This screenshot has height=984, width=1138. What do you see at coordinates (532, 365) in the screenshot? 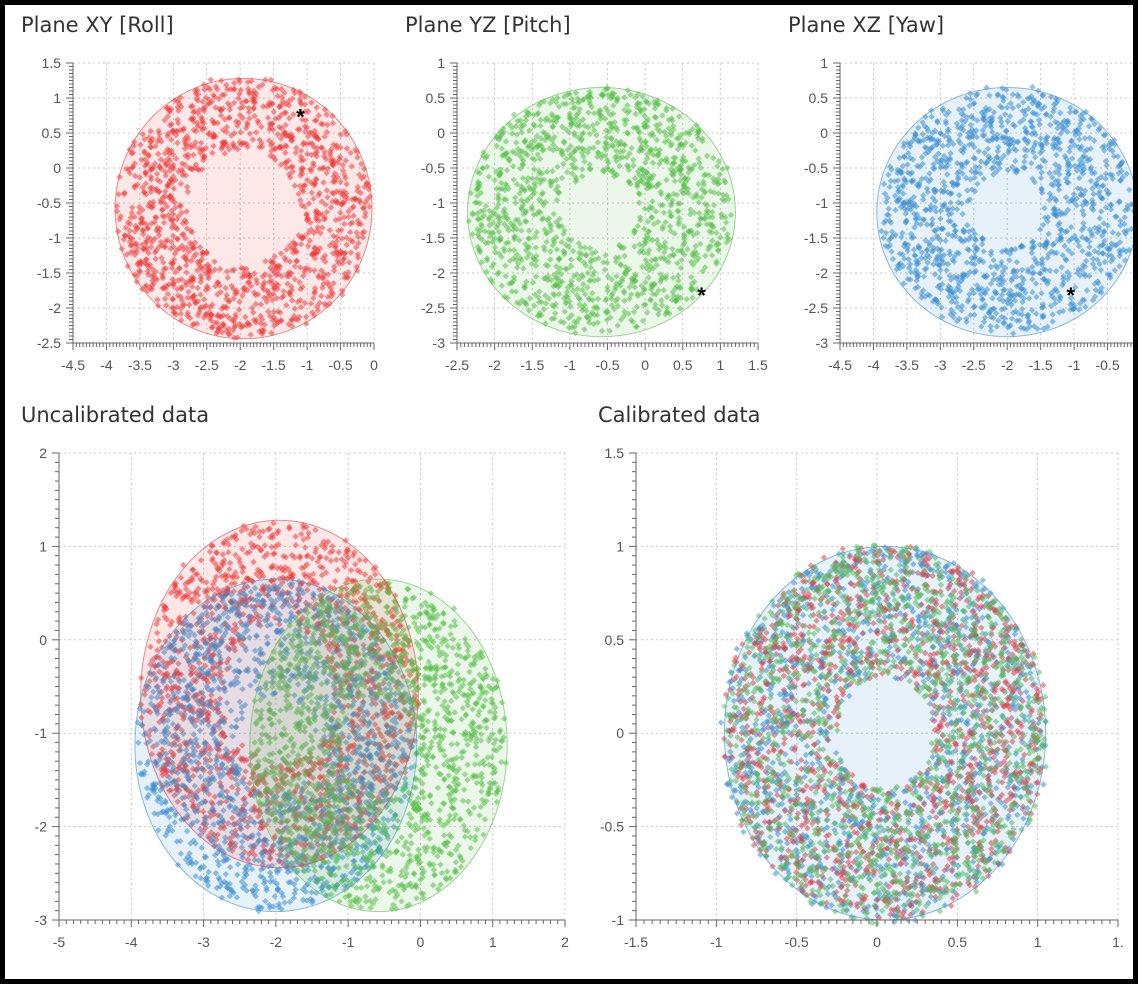
I see `x-tick-label: -1.5` at bounding box center [532, 365].